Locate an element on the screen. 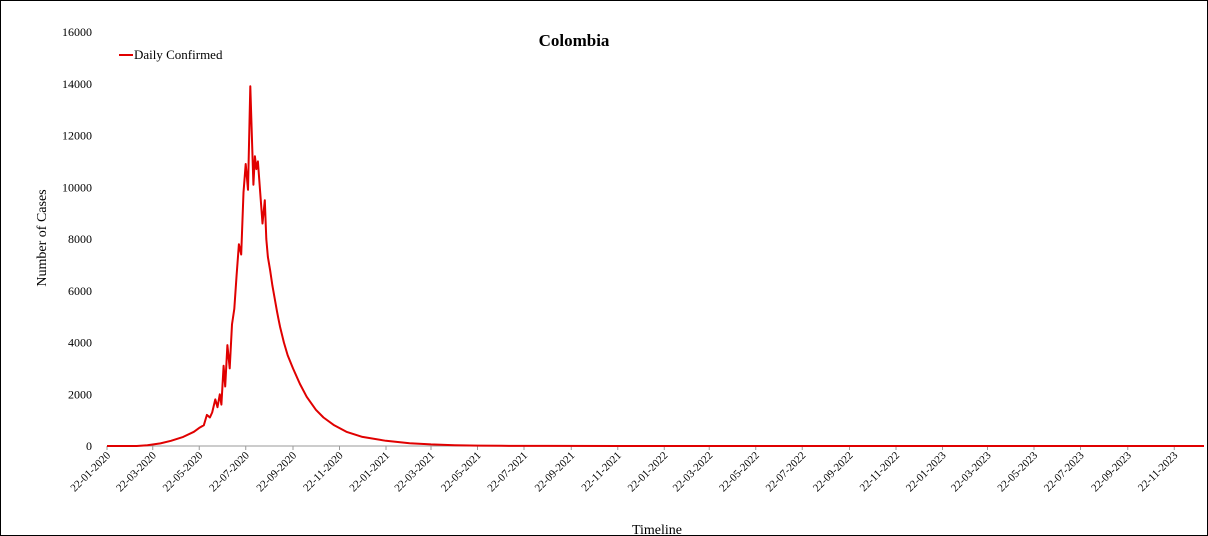 The image size is (1208, 536). x-tick-label: 22-03-2022 is located at coordinates (693, 472).